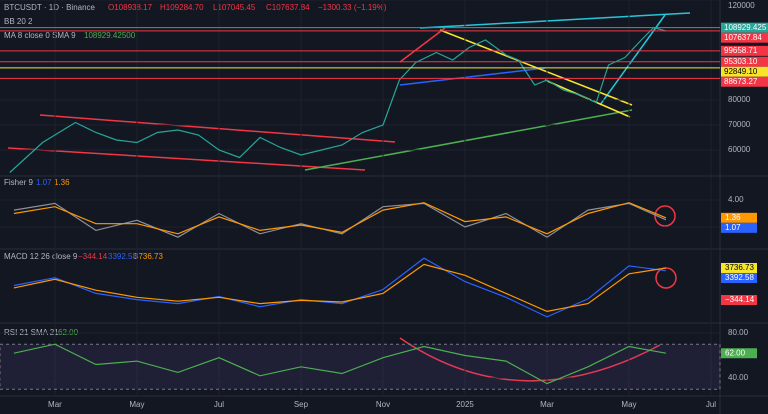 The width and height of the screenshot is (768, 414). I want to click on y-tick-label: 120000, so click(741, 5).